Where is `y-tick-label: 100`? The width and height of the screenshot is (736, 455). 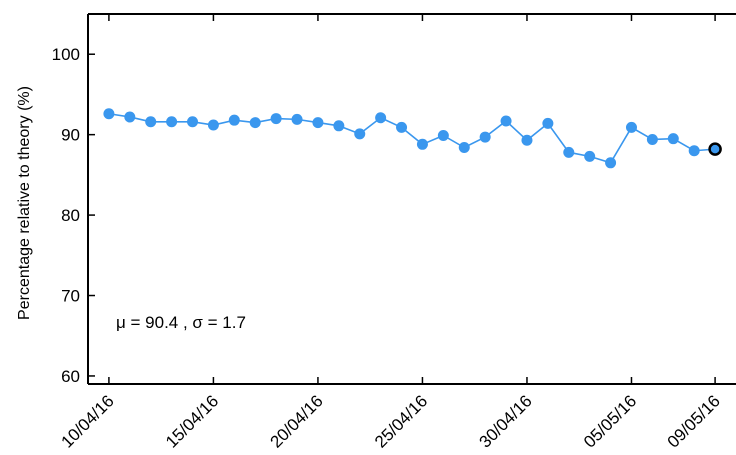 y-tick-label: 100 is located at coordinates (66, 54).